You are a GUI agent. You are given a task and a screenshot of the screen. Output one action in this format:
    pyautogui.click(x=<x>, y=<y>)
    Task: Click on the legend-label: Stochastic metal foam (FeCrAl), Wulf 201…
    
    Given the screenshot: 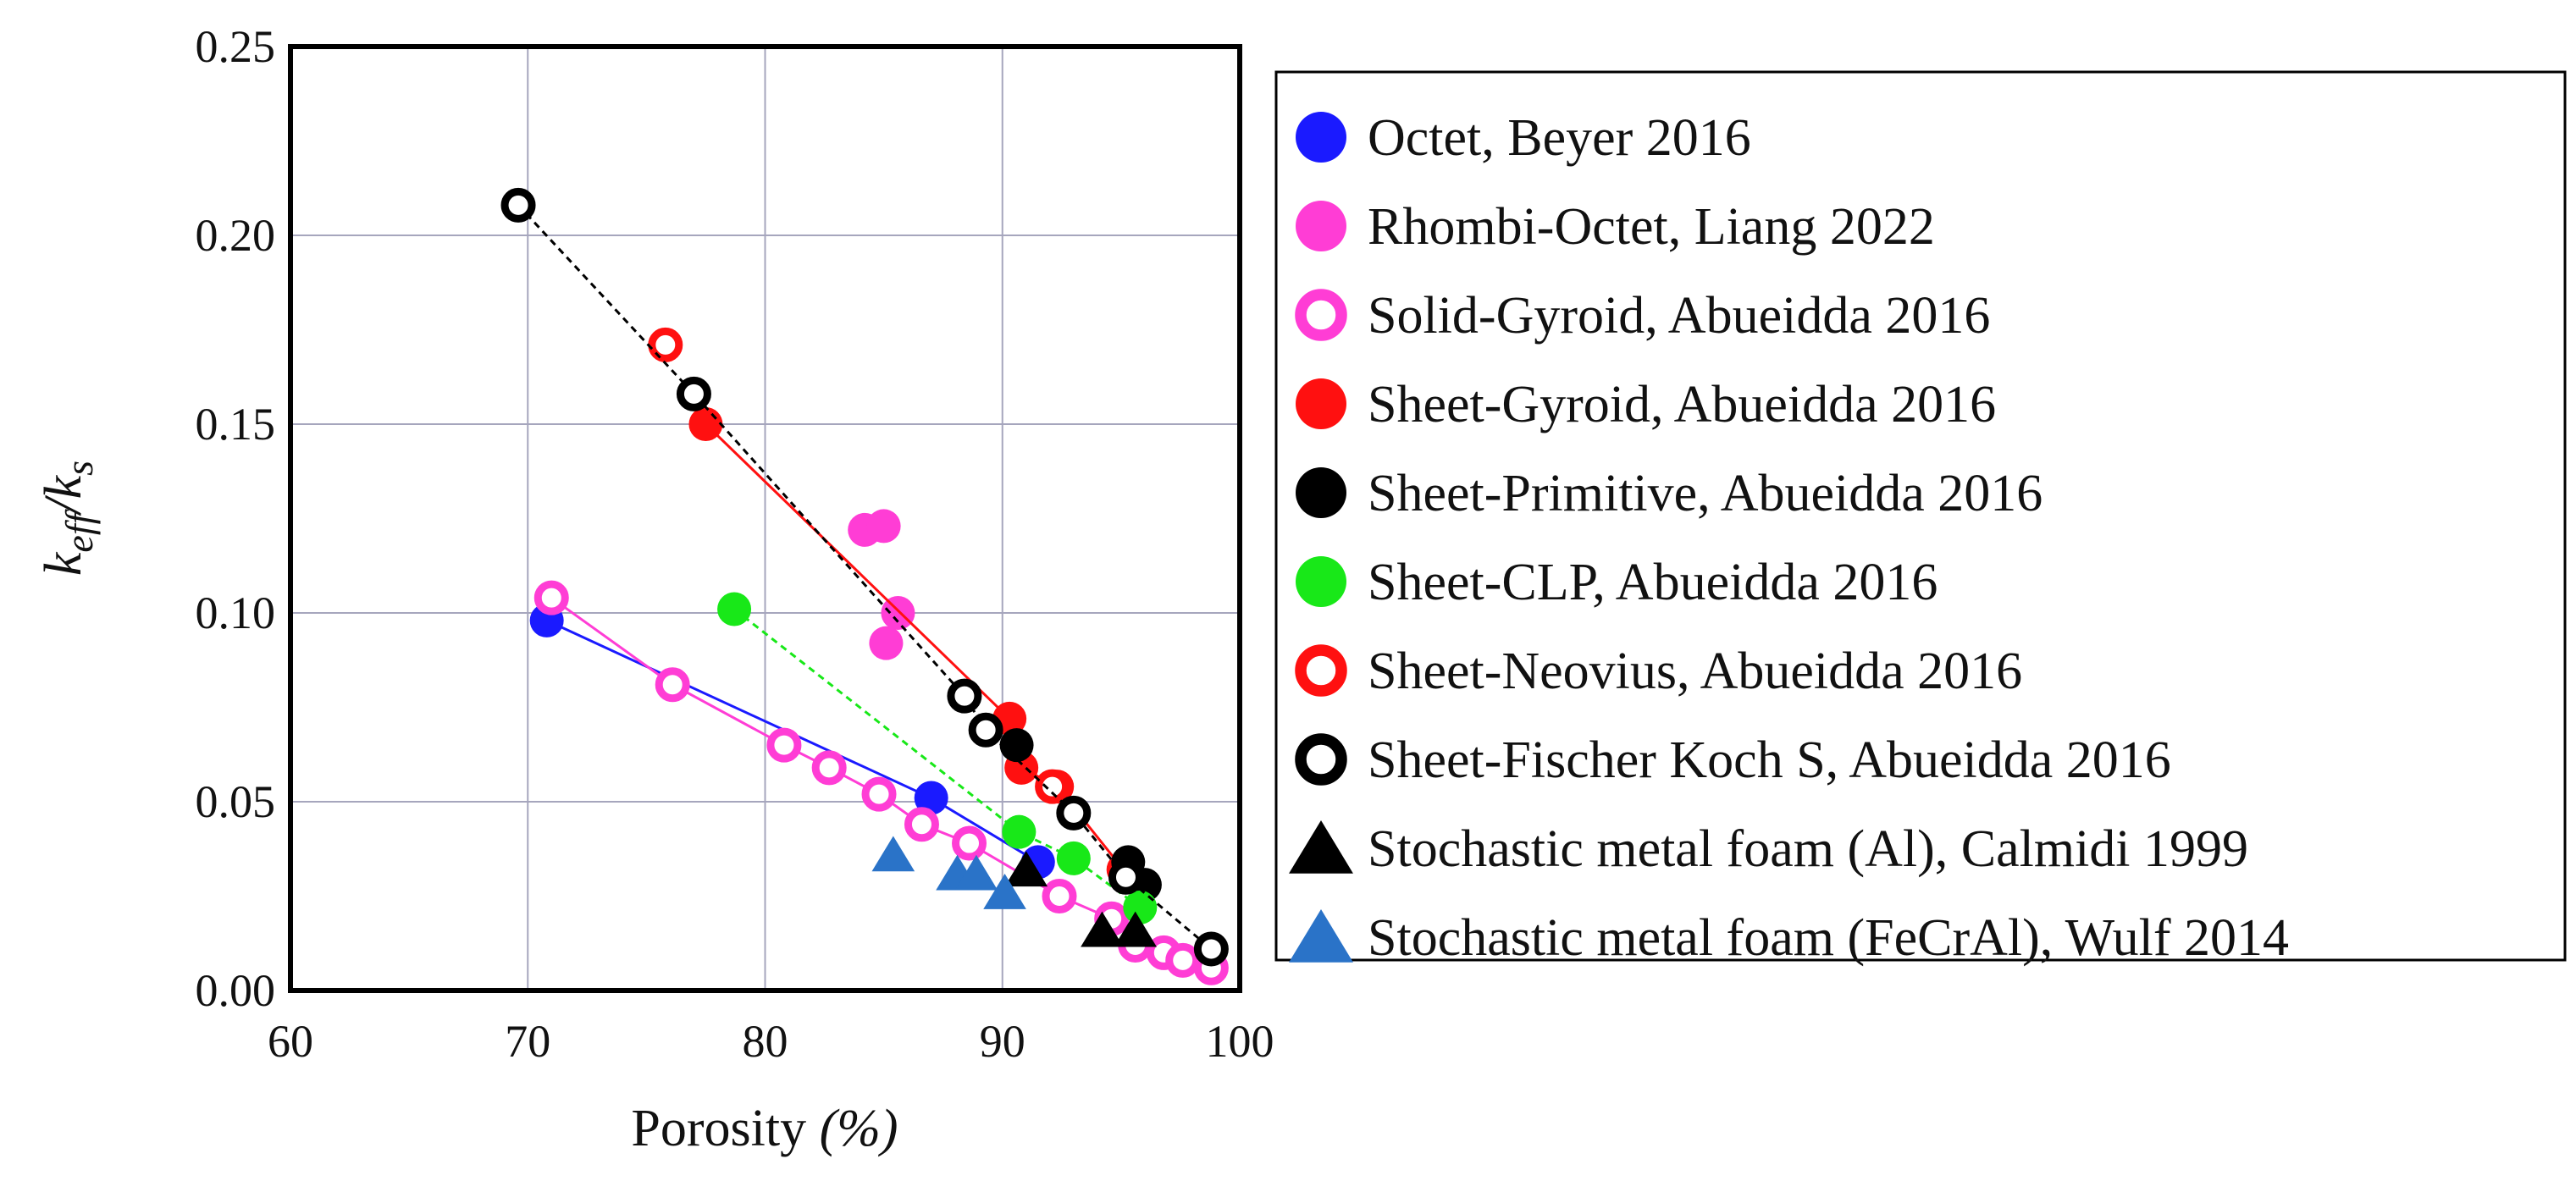 What is the action you would take?
    pyautogui.click(x=1829, y=938)
    